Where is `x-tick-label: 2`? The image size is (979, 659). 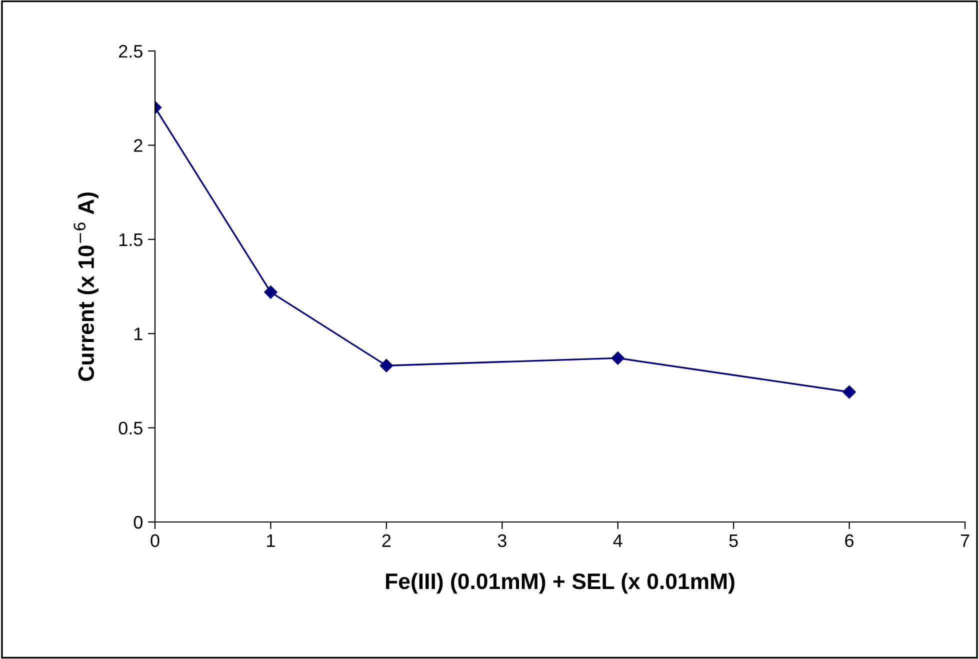
x-tick-label: 2 is located at coordinates (386, 540).